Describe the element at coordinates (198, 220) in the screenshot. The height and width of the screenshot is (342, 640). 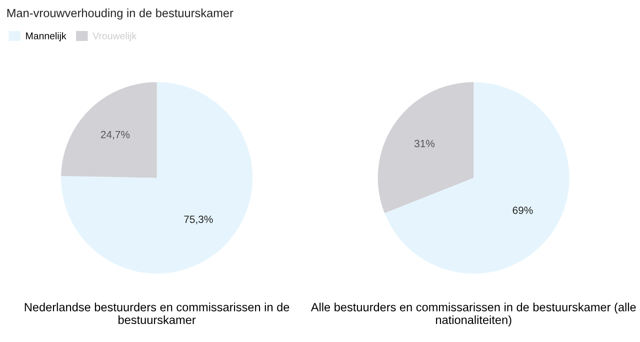
I see `data-label: 75,3%` at that location.